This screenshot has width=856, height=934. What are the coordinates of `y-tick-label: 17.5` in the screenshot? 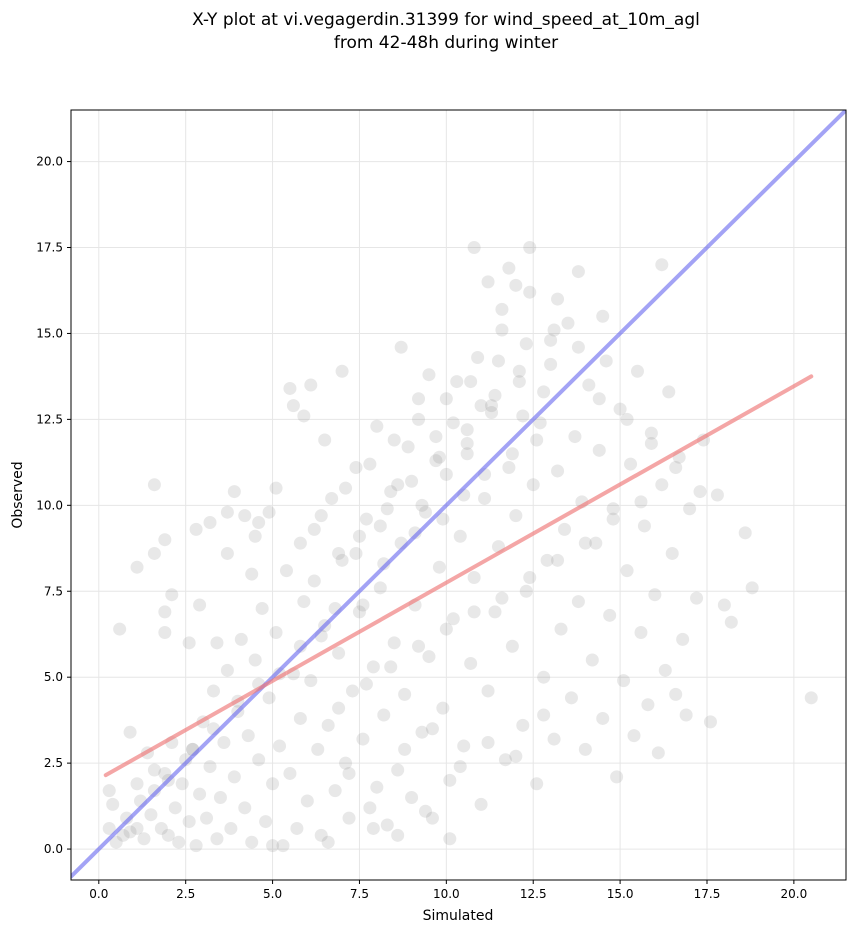 It's located at (49, 248).